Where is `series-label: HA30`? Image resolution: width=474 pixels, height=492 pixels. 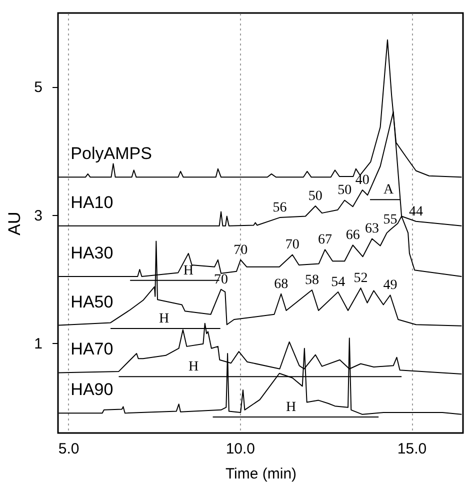
series-label: HA30 is located at coordinates (92, 253).